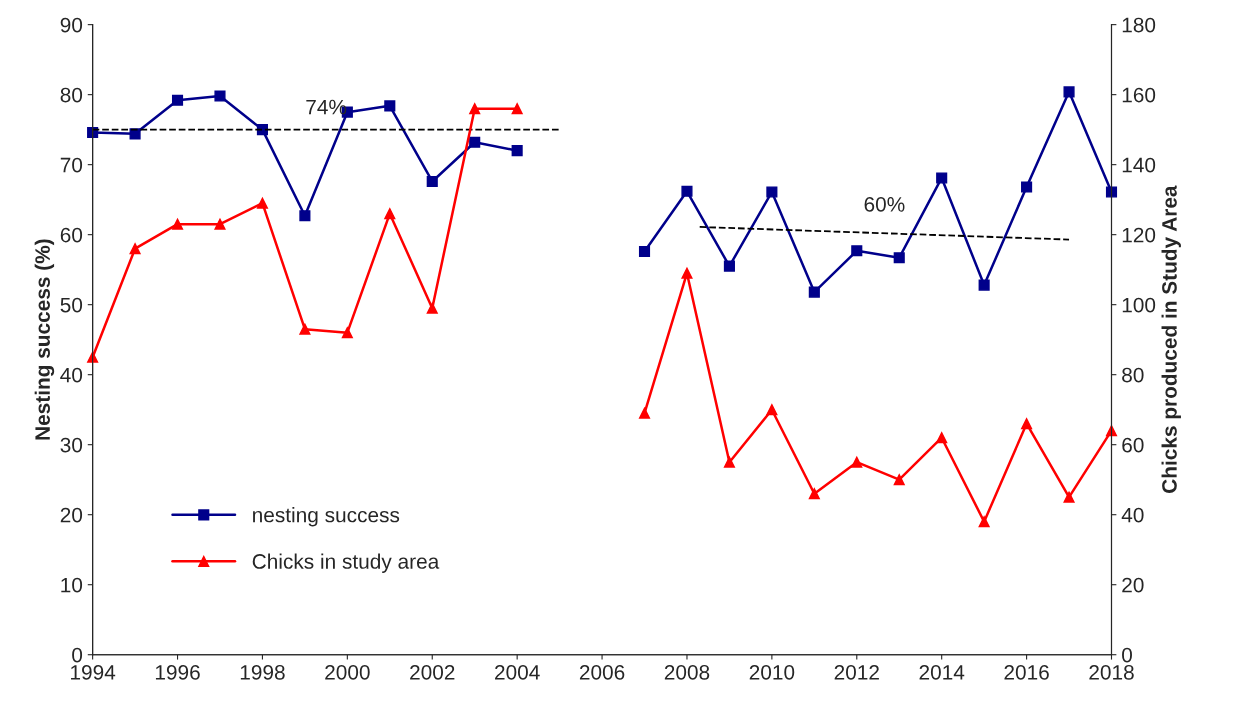 This screenshot has height=704, width=1235. What do you see at coordinates (1139, 305) in the screenshot?
I see `y2-tick-label: 100` at bounding box center [1139, 305].